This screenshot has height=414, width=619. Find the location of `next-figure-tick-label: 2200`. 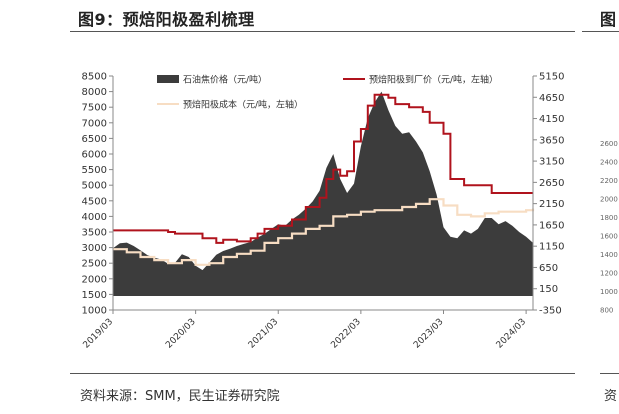

next-figure-tick-label: 2200 is located at coordinates (609, 181).